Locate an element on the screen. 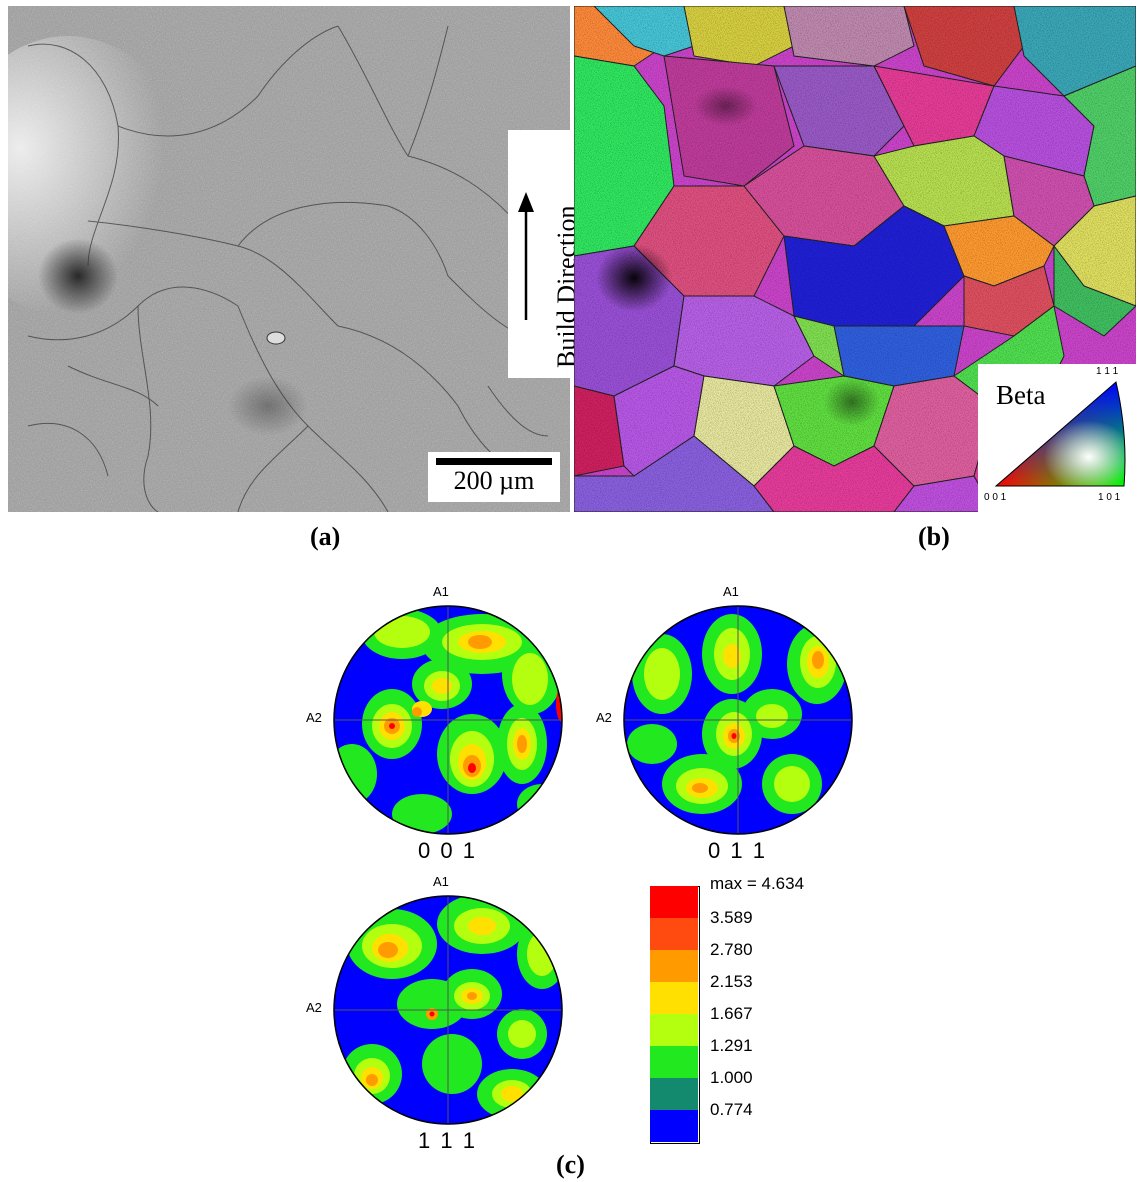 This screenshot has height=1182, width=1139. legend-level: 2.153 is located at coordinates (750, 970).